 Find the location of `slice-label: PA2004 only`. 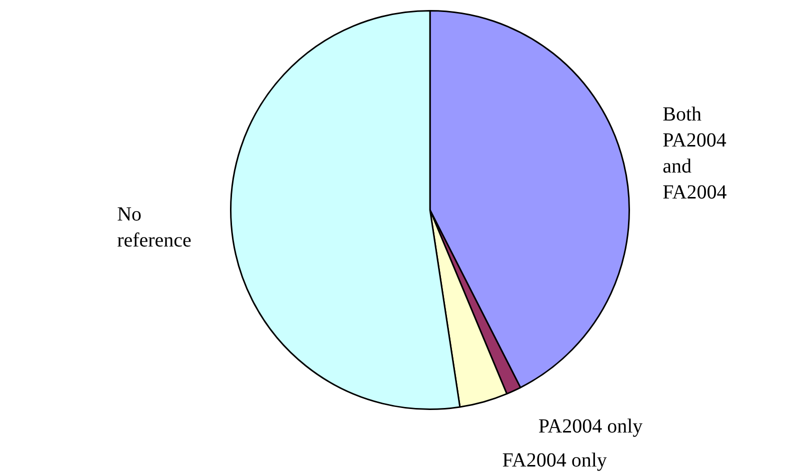

slice-label: PA2004 only is located at coordinates (590, 426).